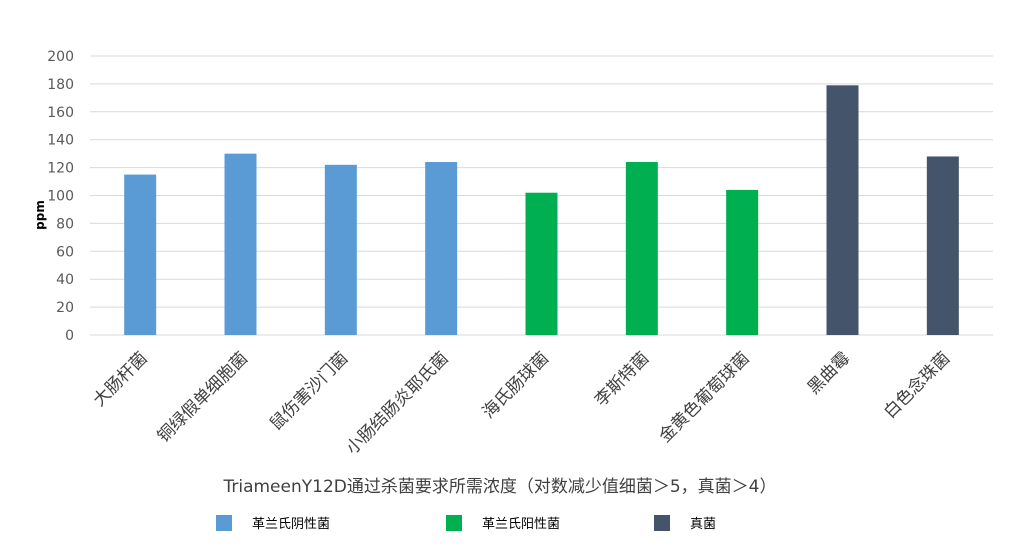 The width and height of the screenshot is (1026, 553). Describe the element at coordinates (69, 336) in the screenshot. I see `y-tick-label: 0` at that location.